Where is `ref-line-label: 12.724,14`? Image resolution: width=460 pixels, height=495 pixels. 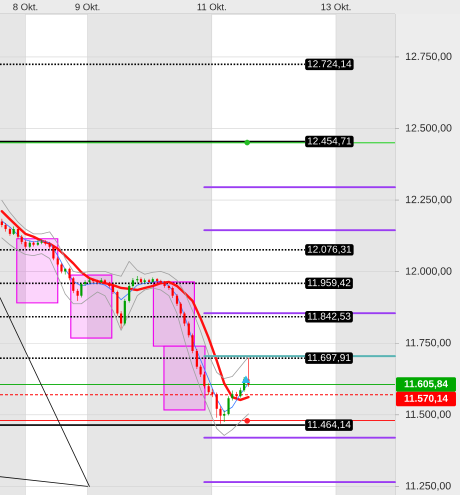
ref-line-label: 12.724,14 is located at coordinates (330, 64).